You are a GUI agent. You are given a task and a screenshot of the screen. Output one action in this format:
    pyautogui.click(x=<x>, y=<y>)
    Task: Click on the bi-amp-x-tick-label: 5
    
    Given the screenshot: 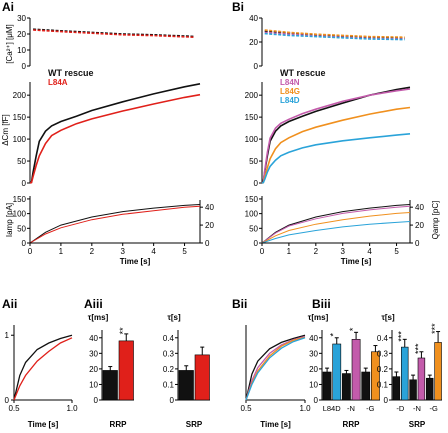 What is the action you would take?
    pyautogui.click(x=396, y=251)
    